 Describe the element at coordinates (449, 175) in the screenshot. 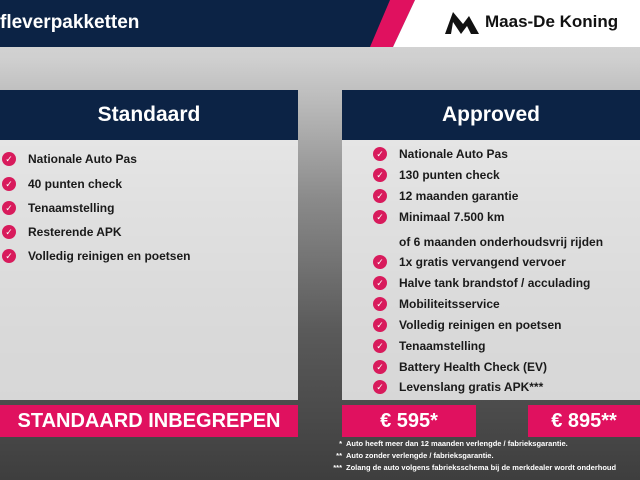

I see `feature-label: 130 punten check` at that location.